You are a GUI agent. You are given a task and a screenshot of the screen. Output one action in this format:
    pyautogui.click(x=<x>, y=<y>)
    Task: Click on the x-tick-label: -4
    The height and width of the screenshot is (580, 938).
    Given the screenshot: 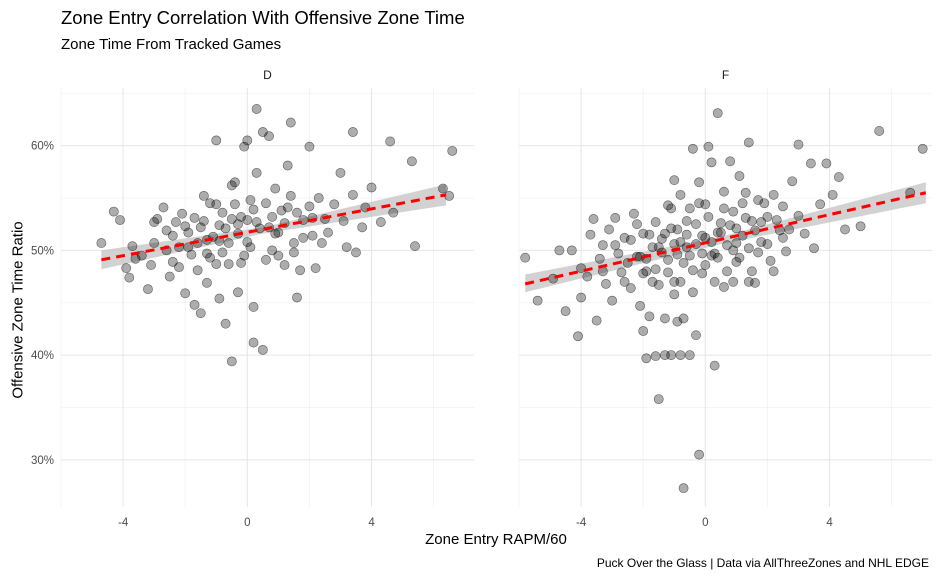 What is the action you would take?
    pyautogui.click(x=123, y=523)
    